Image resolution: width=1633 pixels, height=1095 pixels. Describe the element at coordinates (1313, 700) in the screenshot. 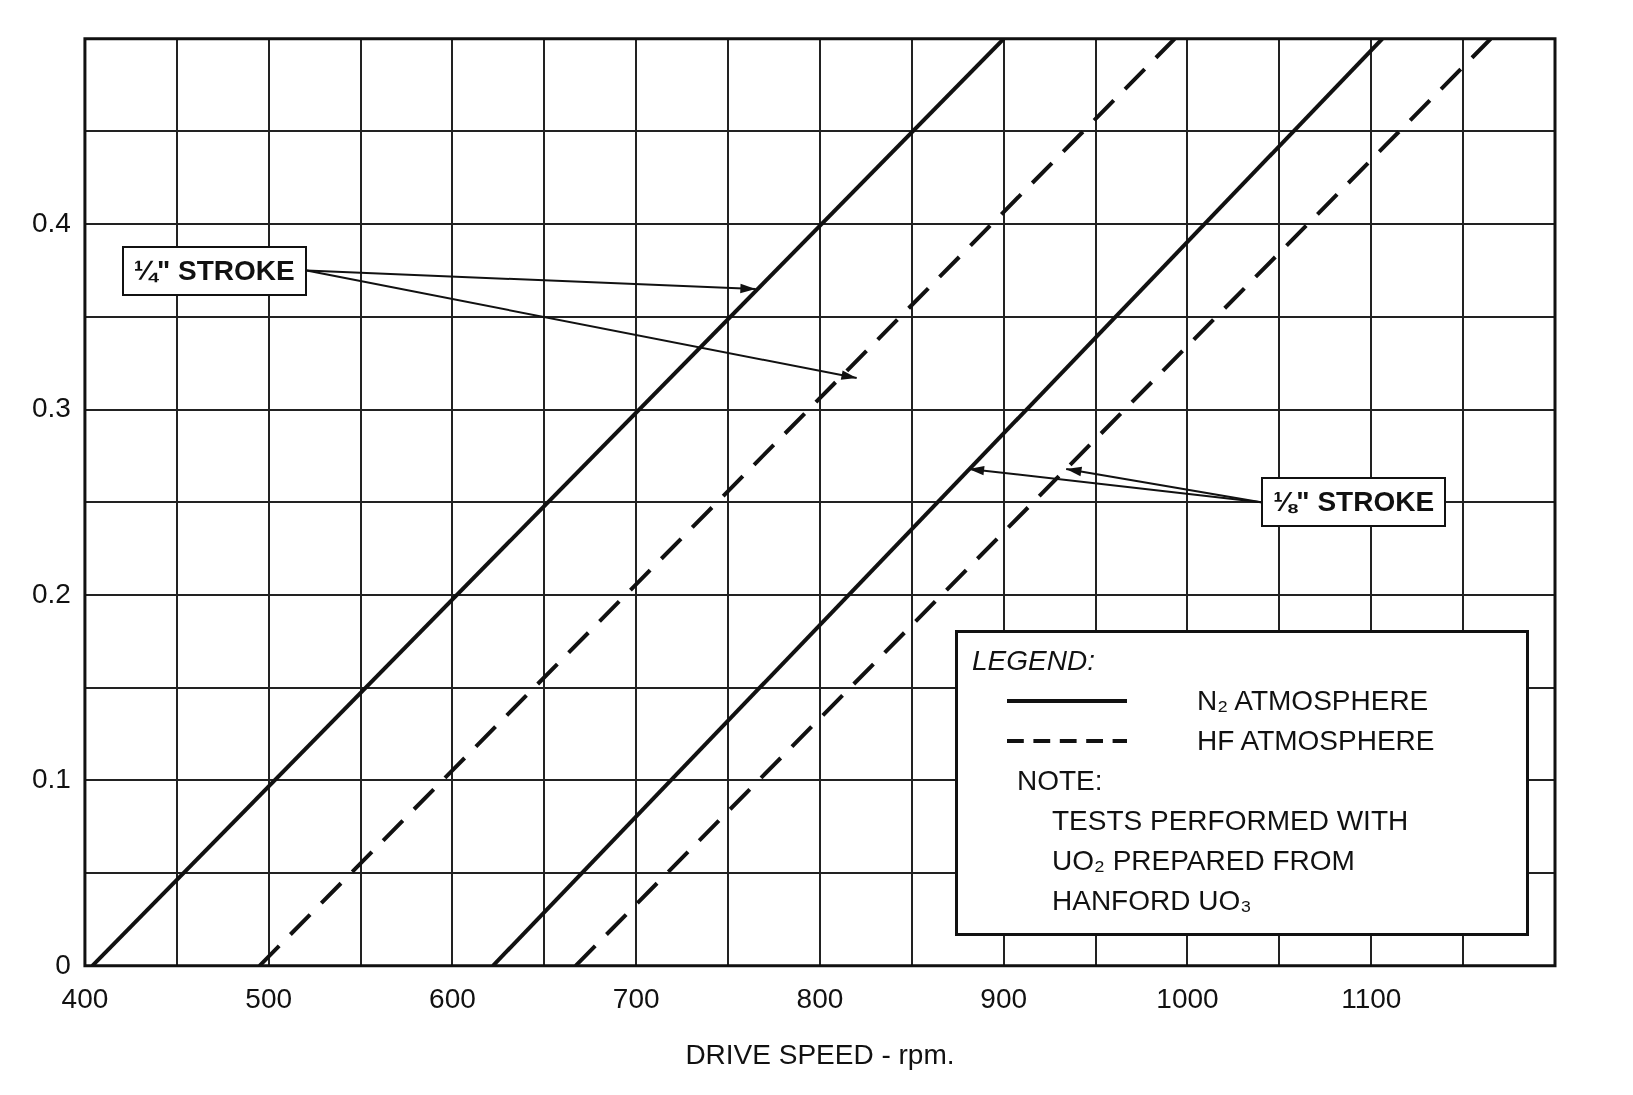

I see `text: N₂ ATMOSPHERE` at that location.